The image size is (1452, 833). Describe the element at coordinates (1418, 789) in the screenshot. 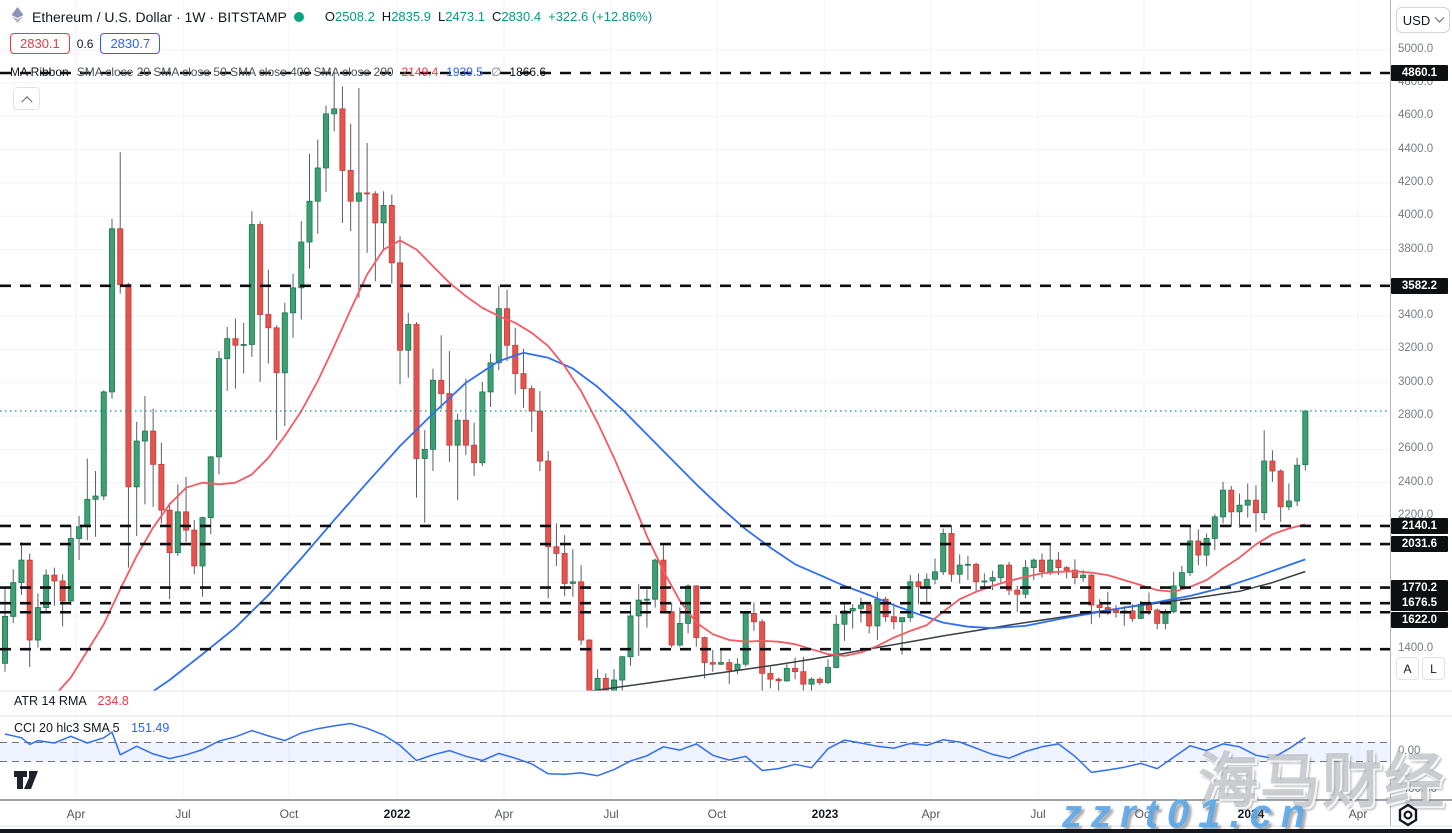

I see `cci-axis-tick: -400.00` at that location.